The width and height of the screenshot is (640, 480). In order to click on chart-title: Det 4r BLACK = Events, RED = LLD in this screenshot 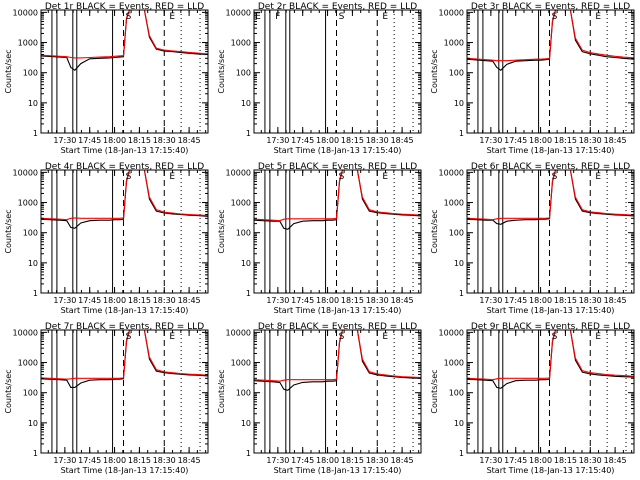, I will do `click(124, 167)`.